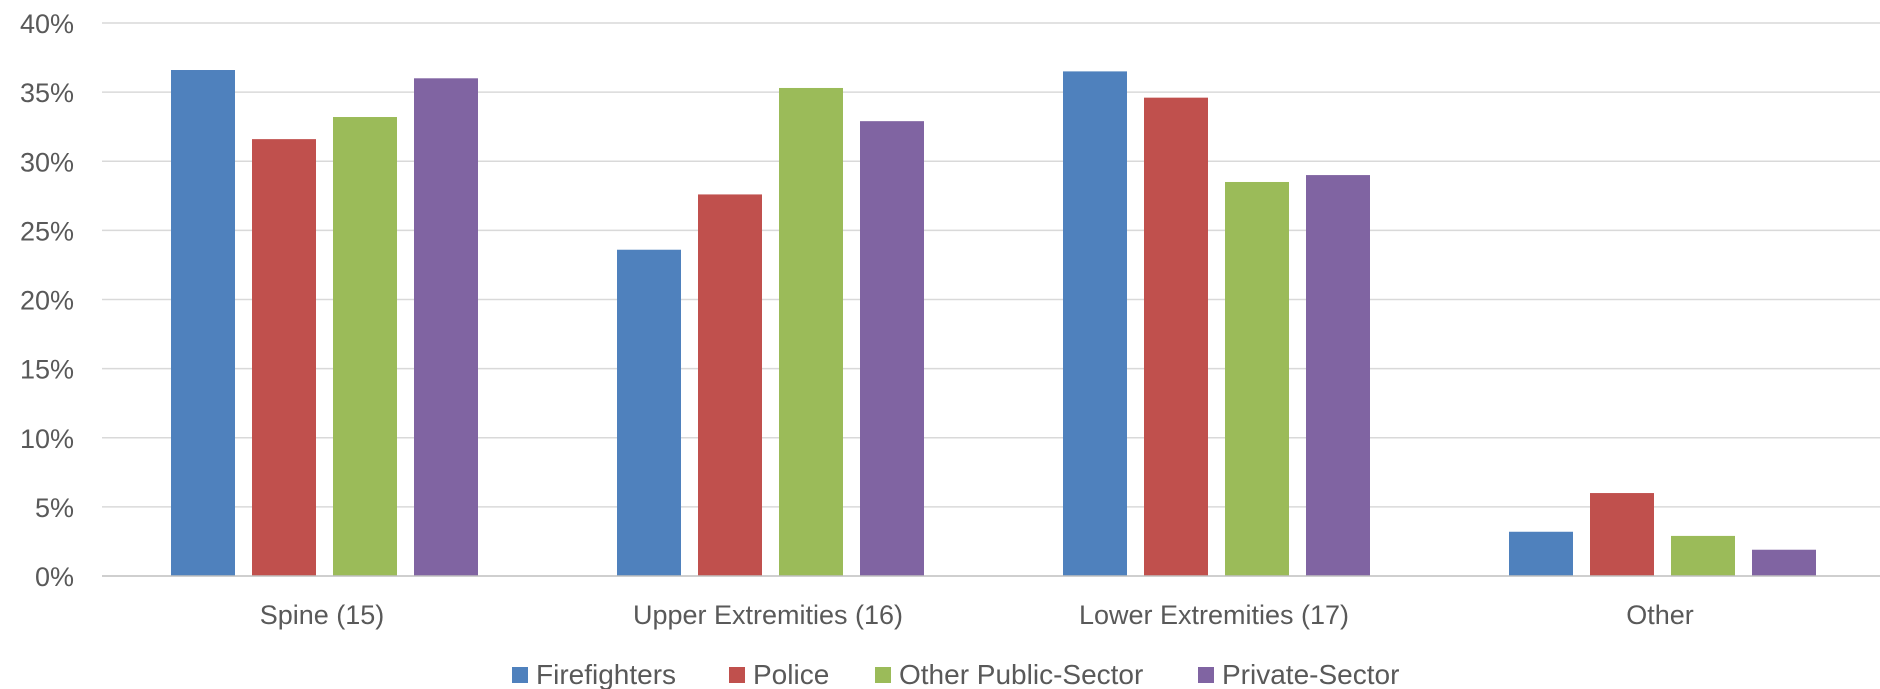 The image size is (1880, 689). I want to click on y-tick-label: 25%, so click(47, 231).